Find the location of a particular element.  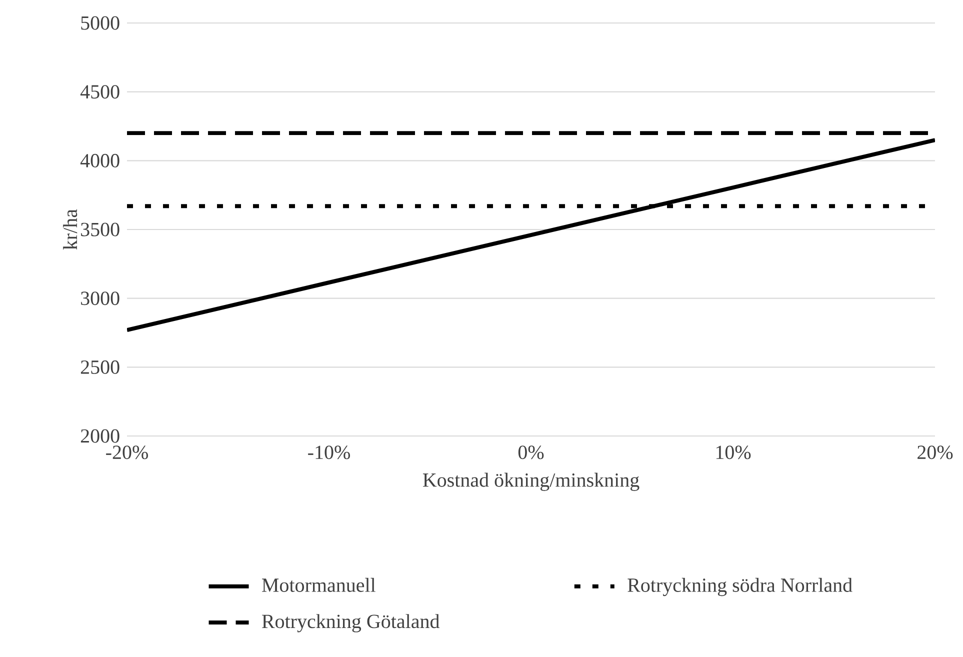

x-tick-label: -10% is located at coordinates (329, 453).